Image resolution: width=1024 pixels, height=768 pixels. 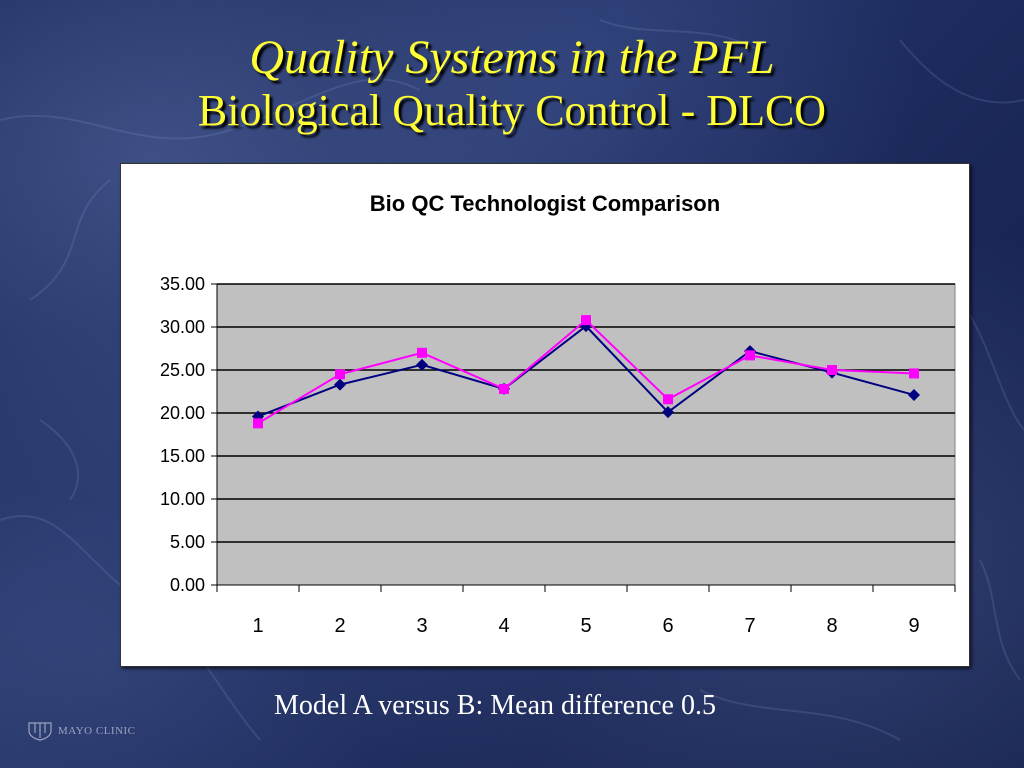 What do you see at coordinates (503, 626) in the screenshot?
I see `x-tick-label: 4` at bounding box center [503, 626].